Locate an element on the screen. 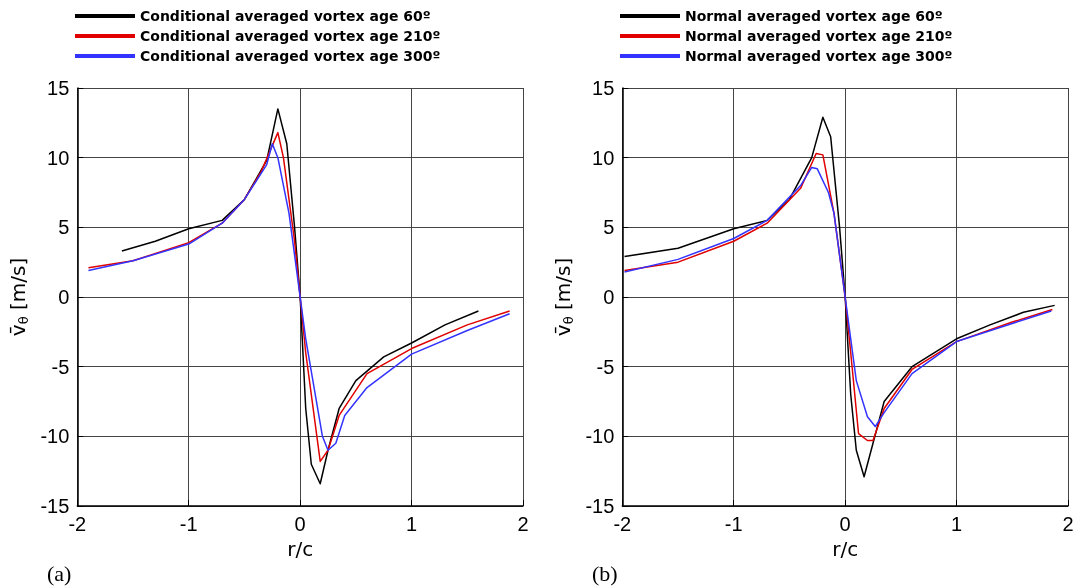  legend-label: Conditional averaged vortex age 210º is located at coordinates (290, 36).